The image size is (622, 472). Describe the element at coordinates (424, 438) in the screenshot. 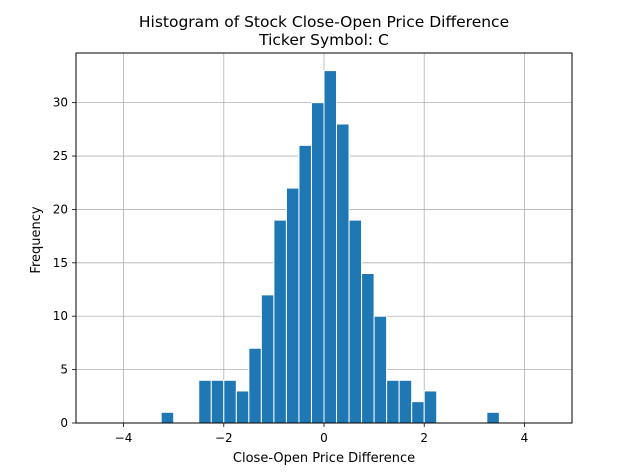

I see `x-tick-label: 2` at that location.